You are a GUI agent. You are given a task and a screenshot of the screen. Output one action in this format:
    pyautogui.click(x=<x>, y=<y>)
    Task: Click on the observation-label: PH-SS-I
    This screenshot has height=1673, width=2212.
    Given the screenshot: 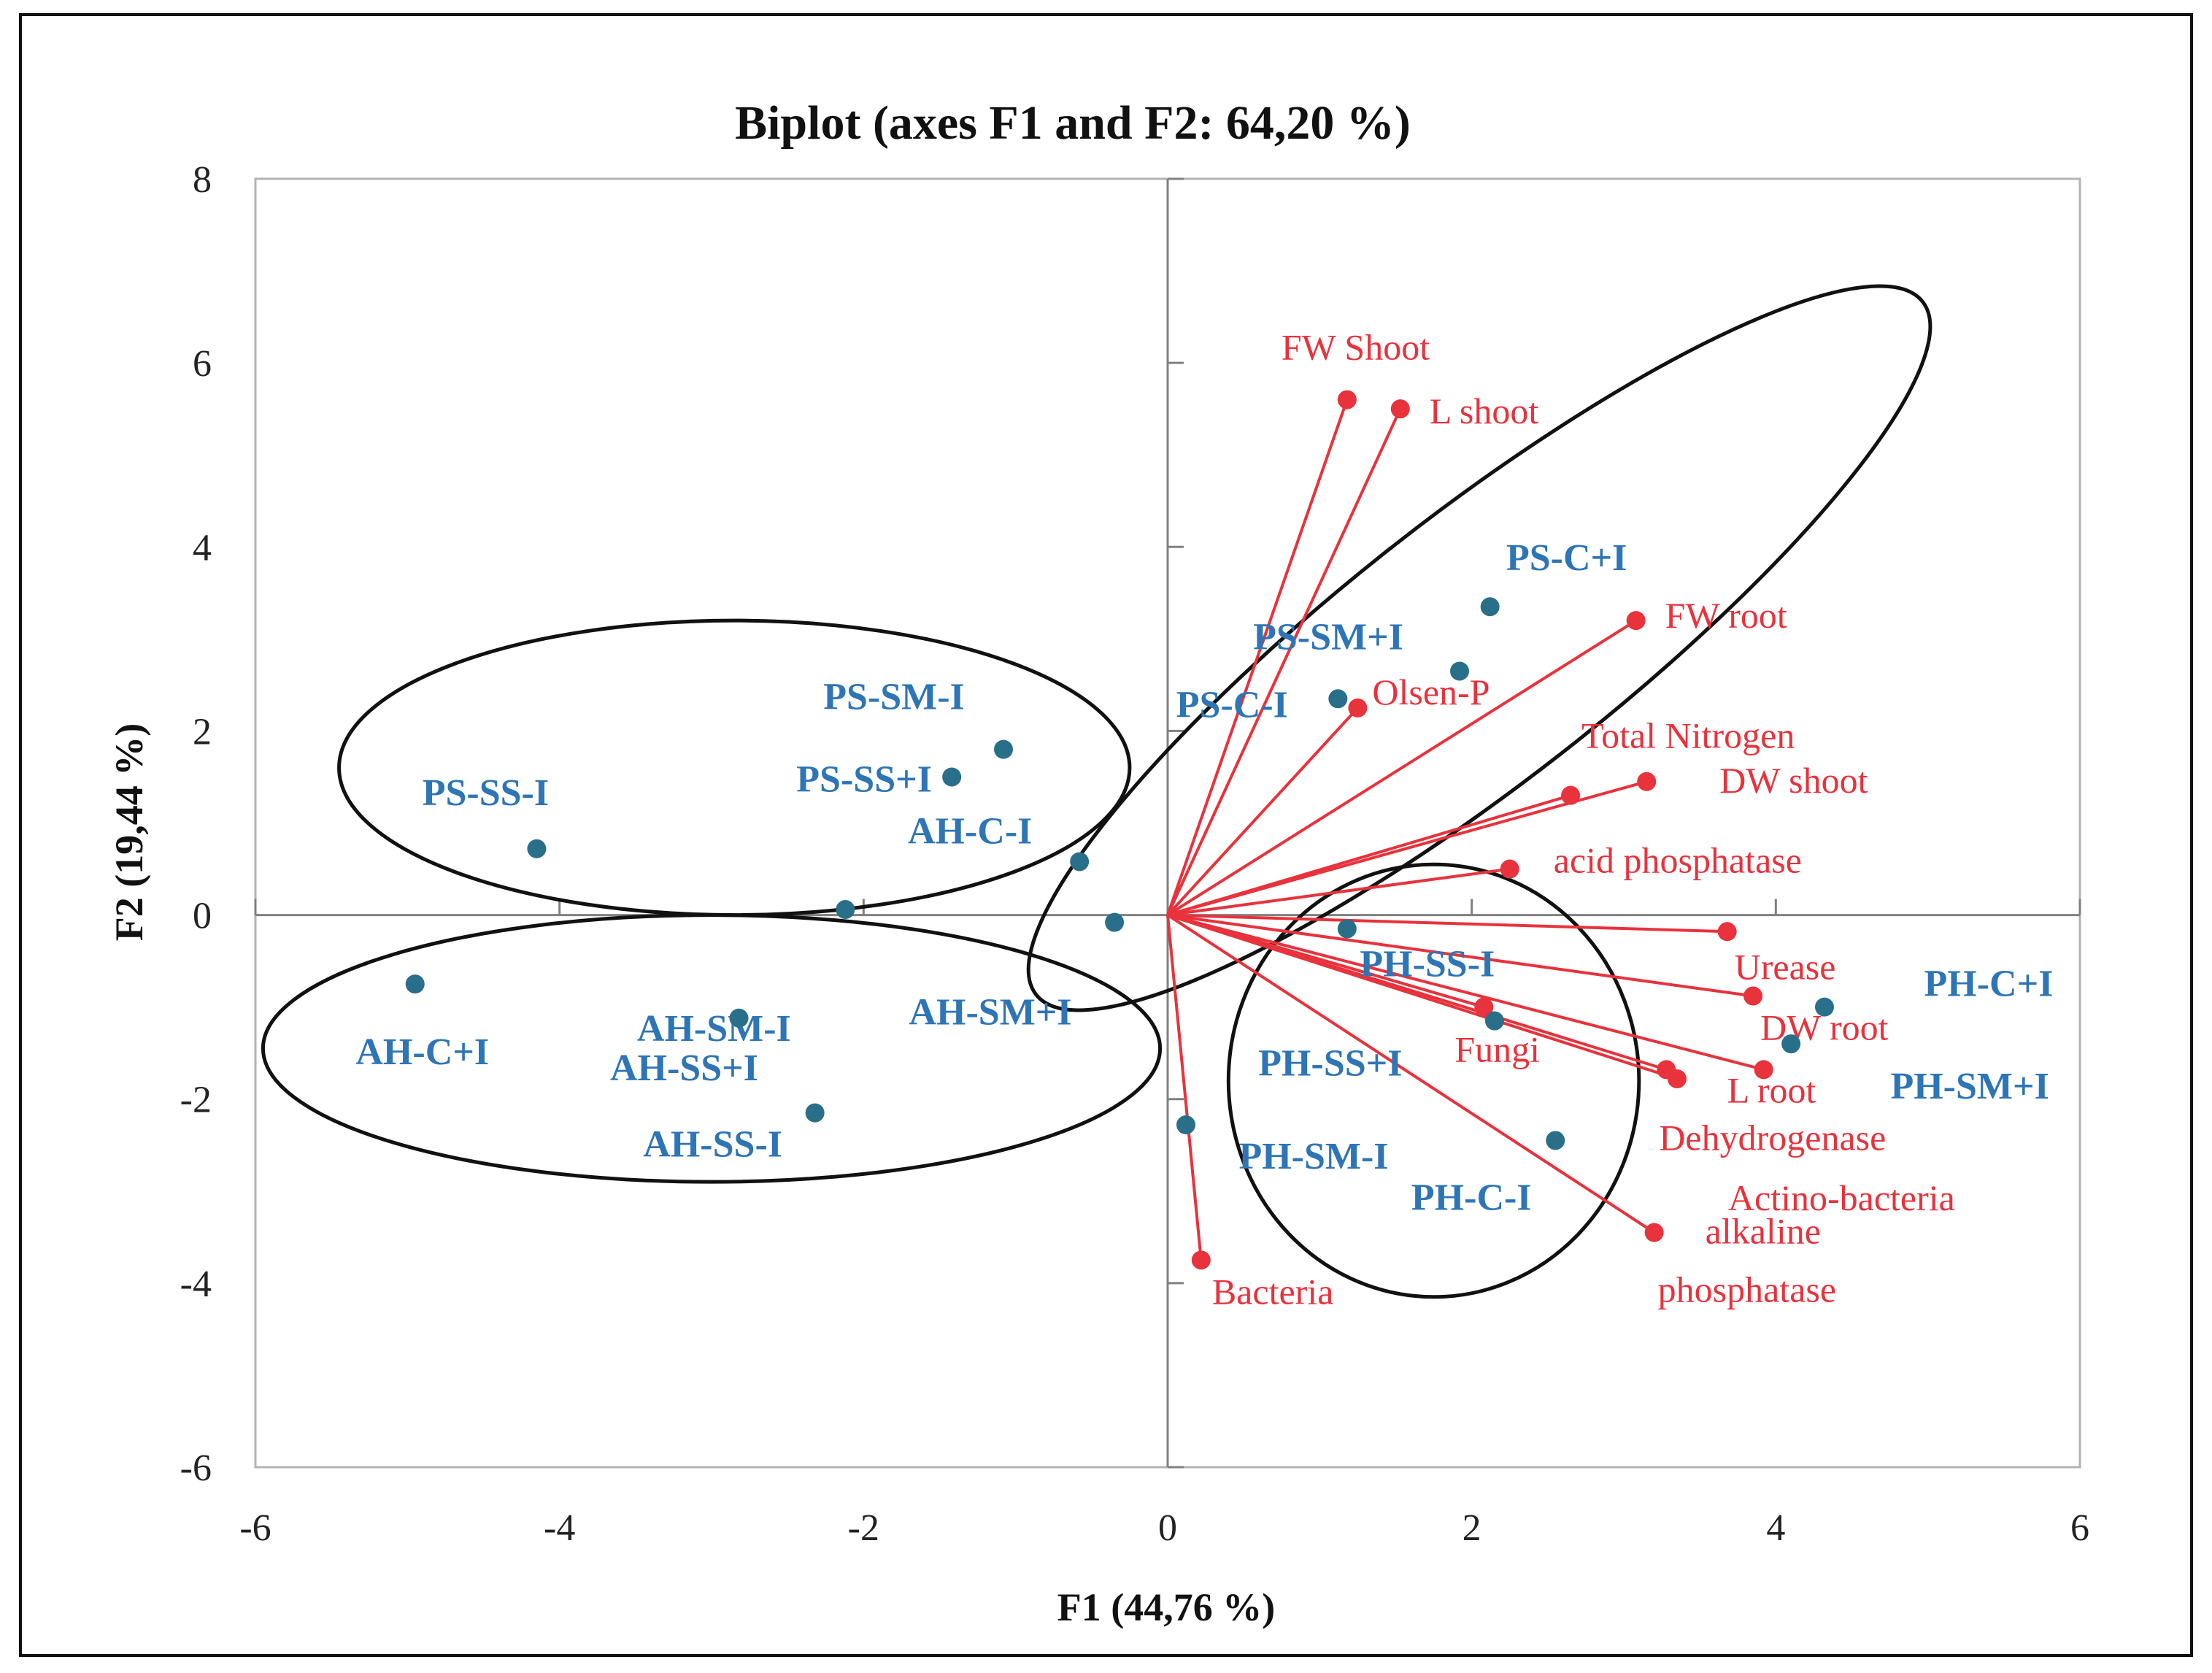 What is the action you would take?
    pyautogui.click(x=1427, y=964)
    